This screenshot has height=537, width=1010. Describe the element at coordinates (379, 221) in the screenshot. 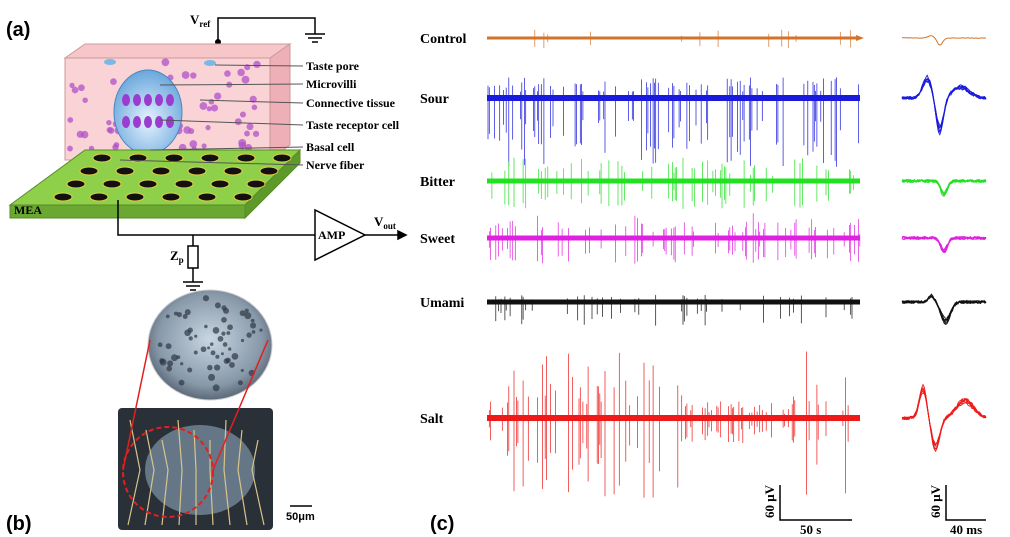

I see `vout: V` at that location.